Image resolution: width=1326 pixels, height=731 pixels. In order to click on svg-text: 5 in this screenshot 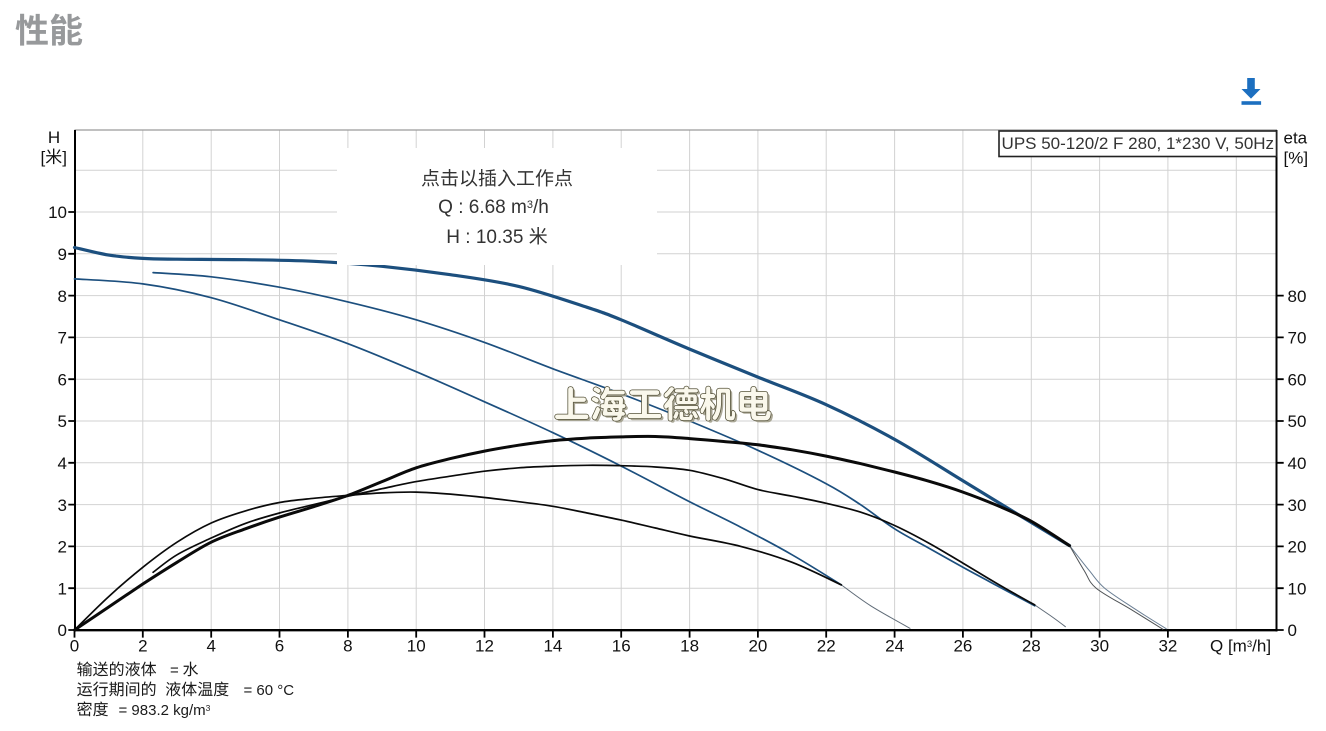, I will do `click(62, 421)`.